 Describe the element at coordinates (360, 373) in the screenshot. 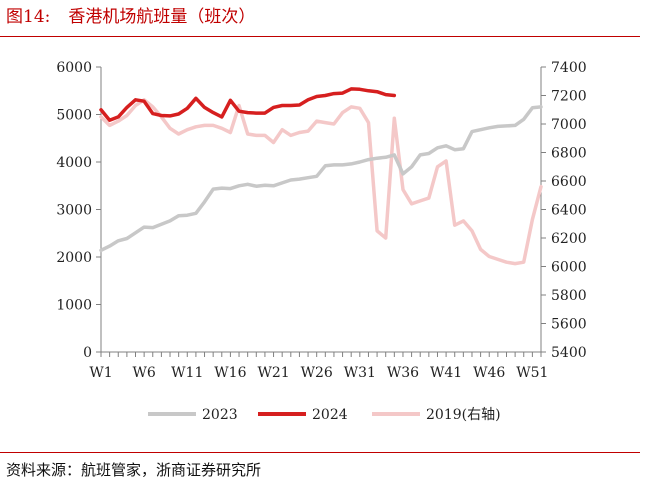

I see `x-axis-tick-label: W31` at that location.